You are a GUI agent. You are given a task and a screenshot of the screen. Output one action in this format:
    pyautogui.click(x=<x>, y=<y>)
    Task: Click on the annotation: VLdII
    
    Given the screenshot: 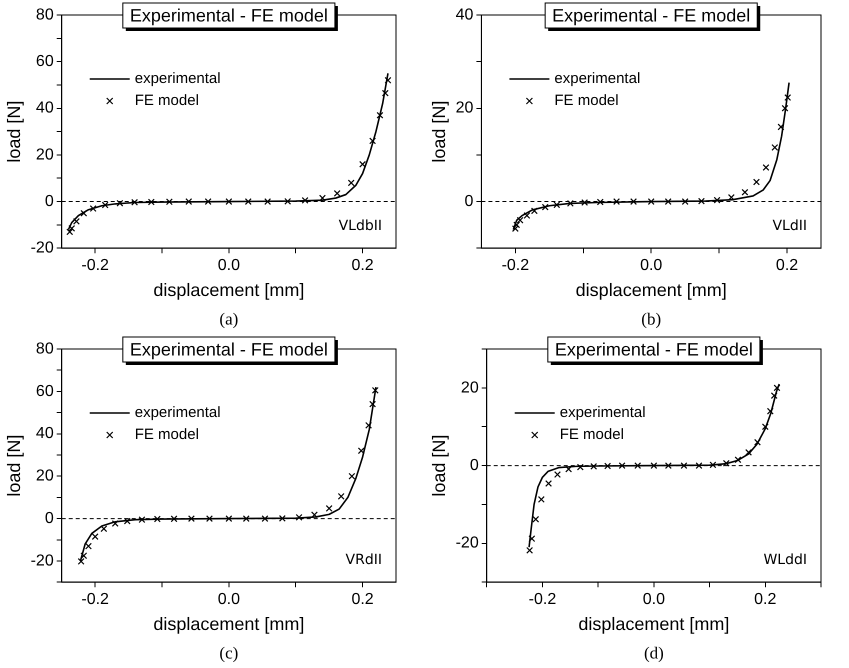 What is the action you would take?
    pyautogui.click(x=789, y=226)
    